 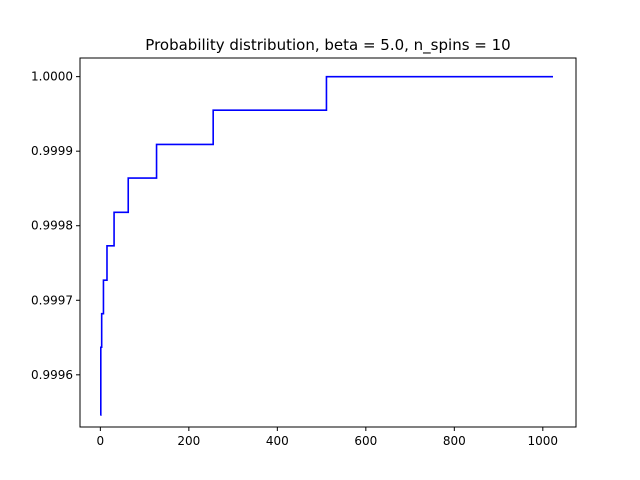 What do you see at coordinates (52, 300) in the screenshot?
I see `y-tick-label: 0.9997` at bounding box center [52, 300].